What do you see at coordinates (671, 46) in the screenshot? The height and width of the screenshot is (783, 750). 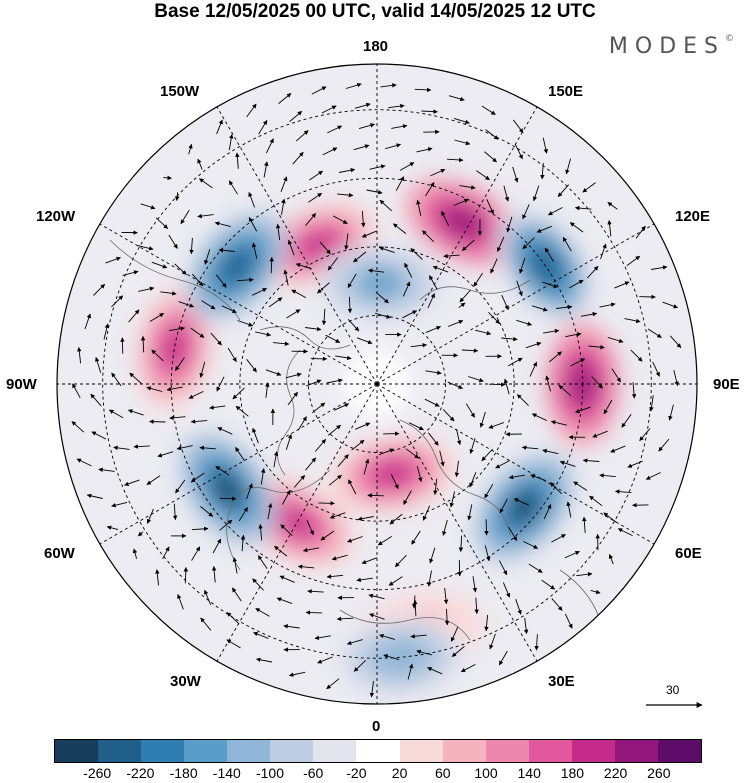 I see `modes-logo: MODES©` at bounding box center [671, 46].